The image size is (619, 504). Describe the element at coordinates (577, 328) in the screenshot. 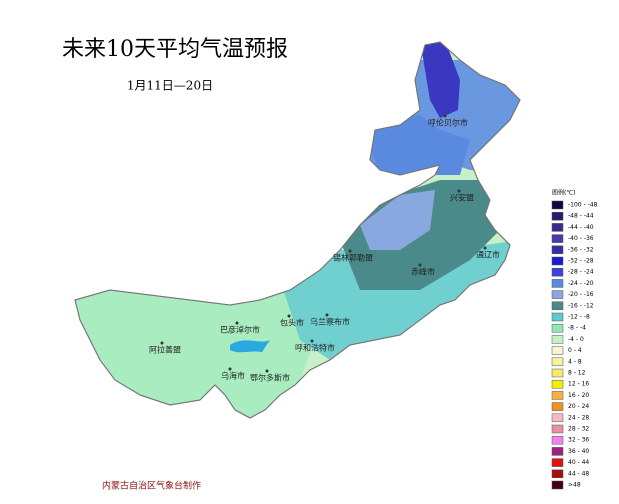

I see `legend-label: -8 - -4` at that location.